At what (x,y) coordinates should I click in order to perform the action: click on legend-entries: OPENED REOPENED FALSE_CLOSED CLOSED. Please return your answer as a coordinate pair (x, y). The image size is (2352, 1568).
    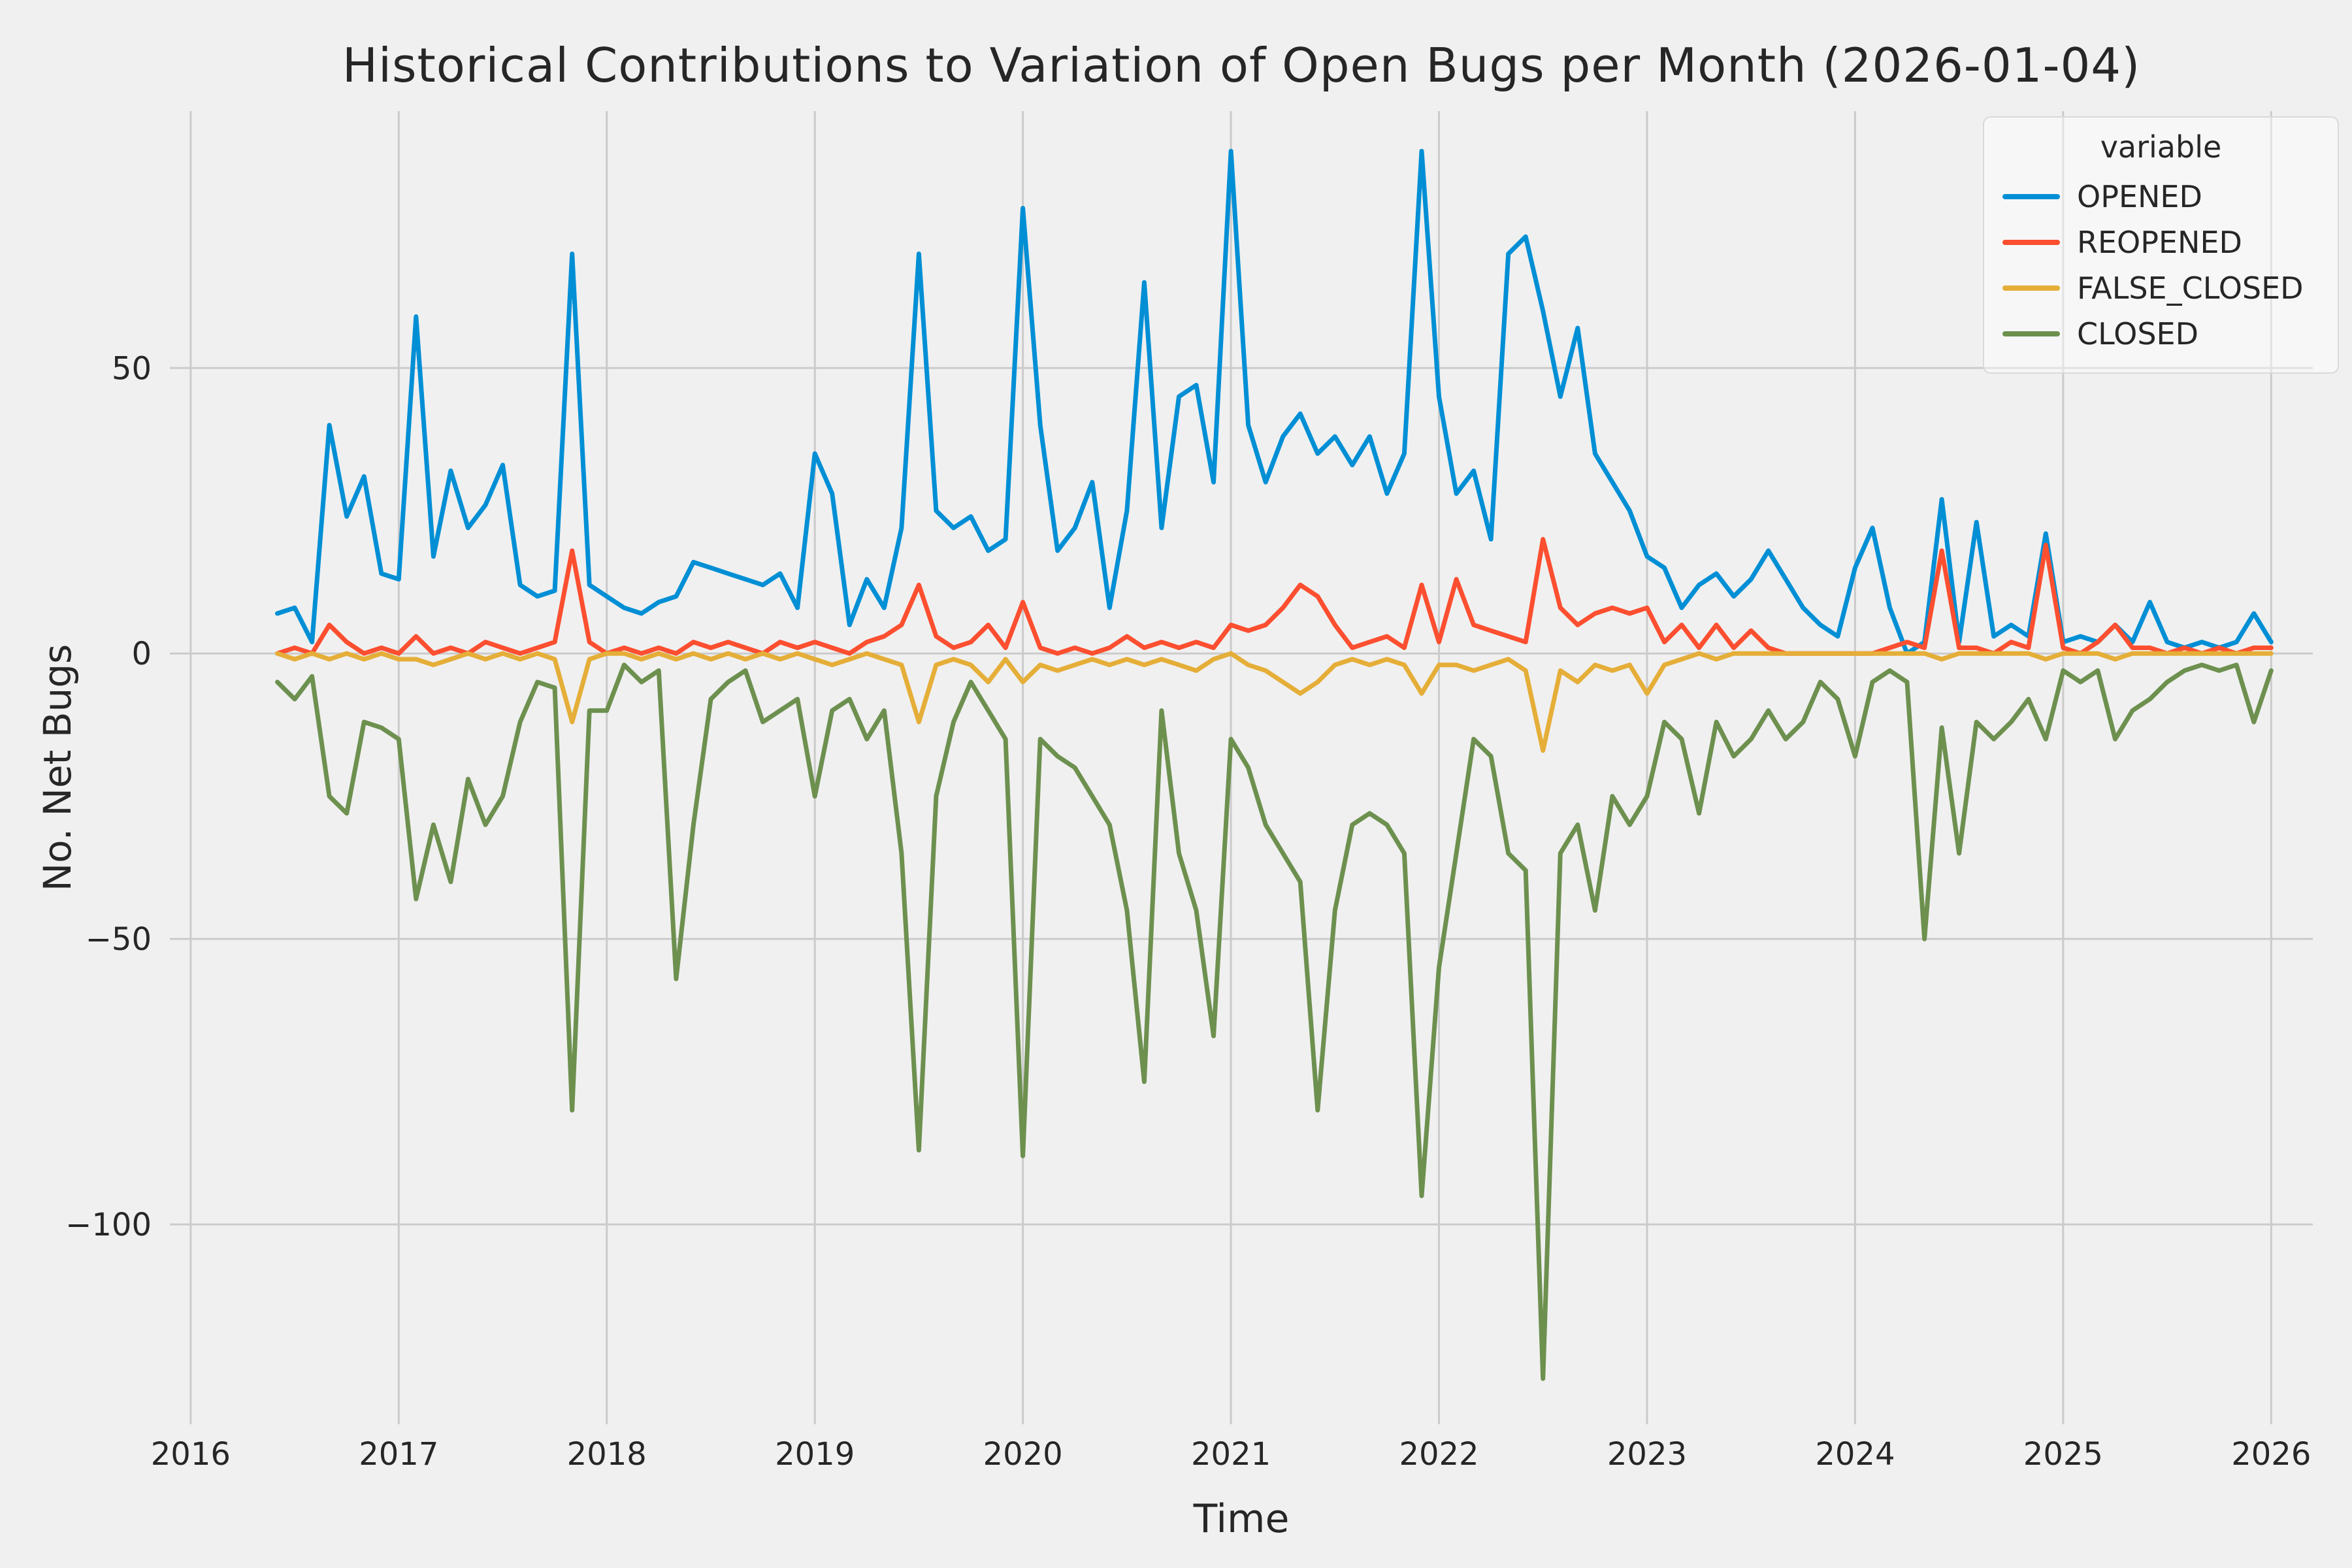
    Looking at the image, I should click on (2160, 265).